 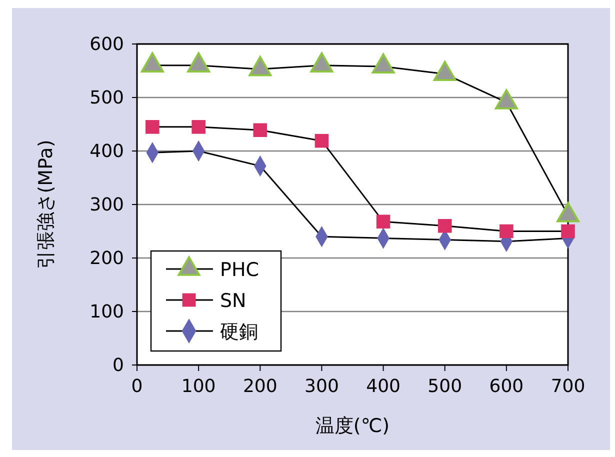 What do you see at coordinates (198, 386) in the screenshot?
I see `x-tick-label: 100` at bounding box center [198, 386].